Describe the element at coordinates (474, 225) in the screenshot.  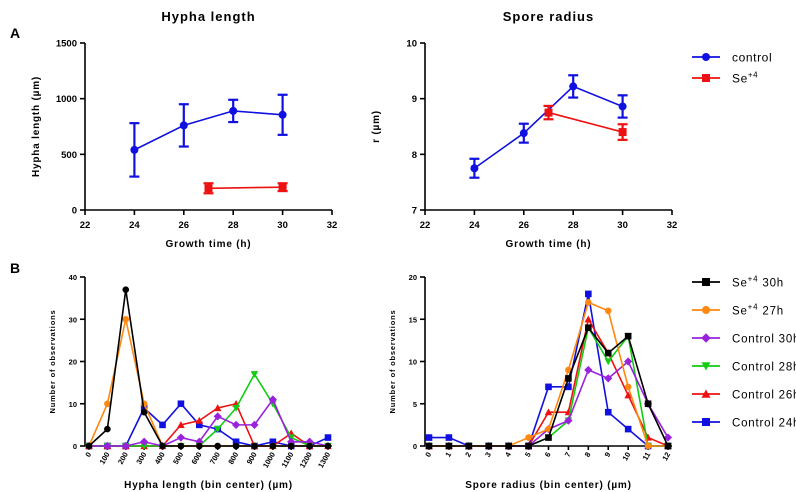
I see `x-tick-label: 24` at that location.